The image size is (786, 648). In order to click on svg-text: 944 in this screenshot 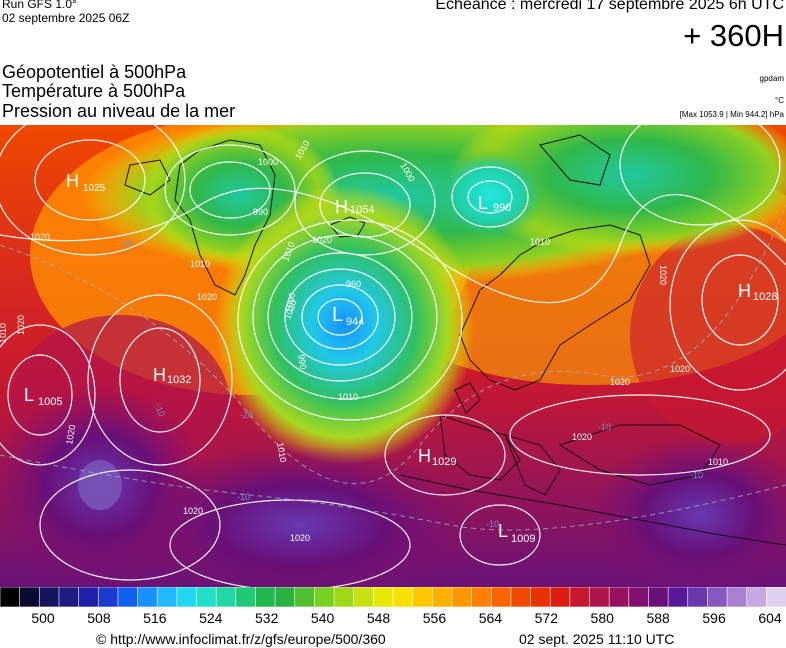, I will do `click(355, 322)`.